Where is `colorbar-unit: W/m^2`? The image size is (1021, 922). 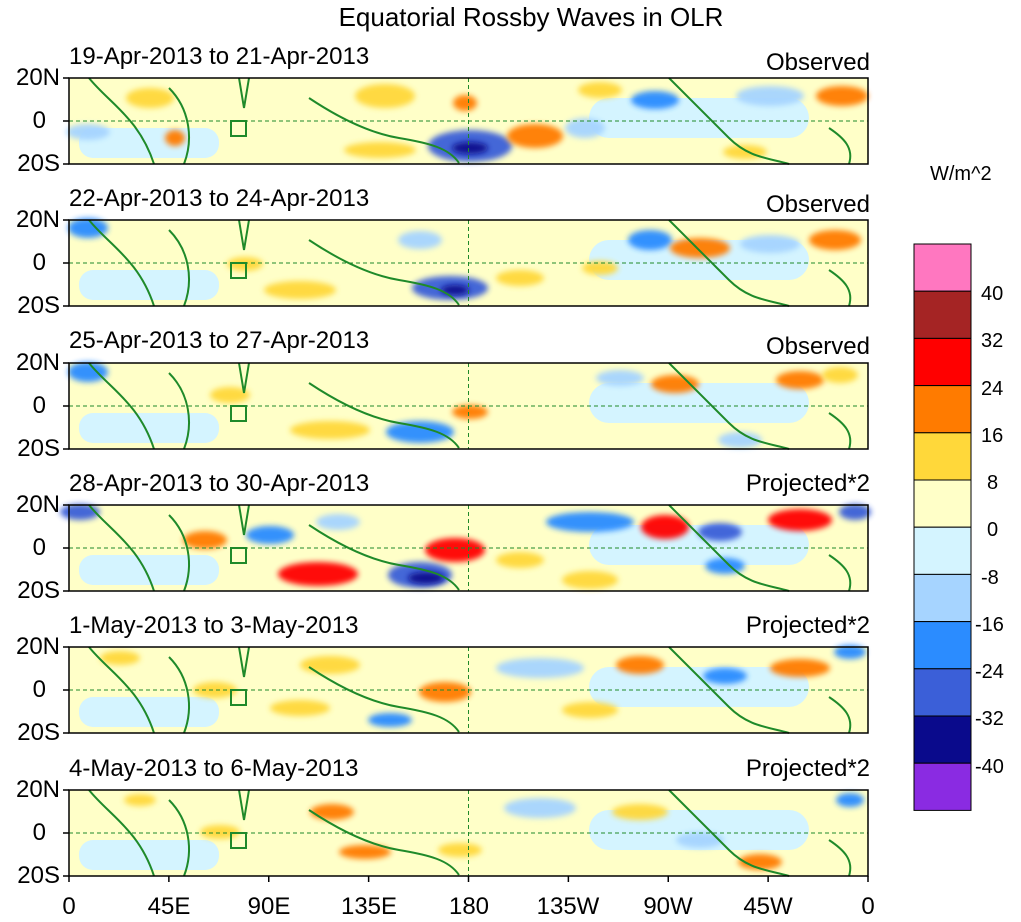
colorbar-unit: W/m^2 is located at coordinates (961, 174).